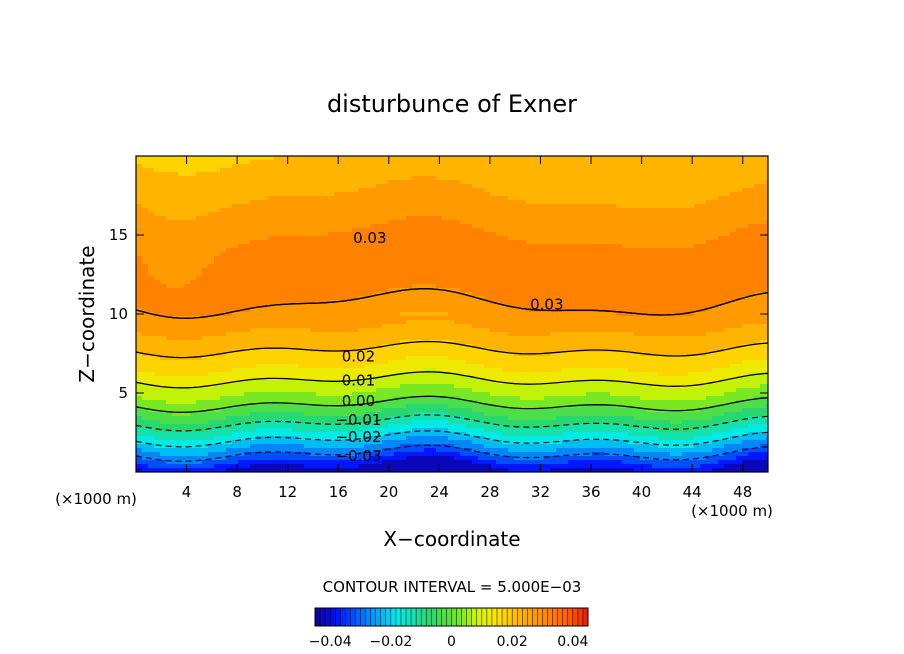  What do you see at coordinates (187, 492) in the screenshot?
I see `x-tick-label: 4` at bounding box center [187, 492].